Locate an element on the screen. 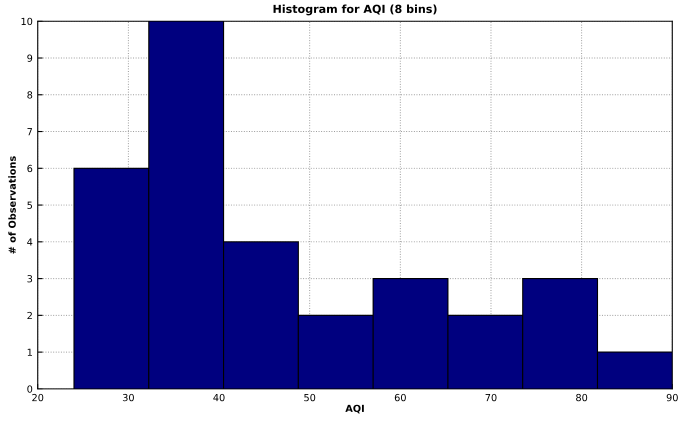 Image resolution: width=686 pixels, height=425 pixels. x-tick-label: 80 is located at coordinates (582, 398).